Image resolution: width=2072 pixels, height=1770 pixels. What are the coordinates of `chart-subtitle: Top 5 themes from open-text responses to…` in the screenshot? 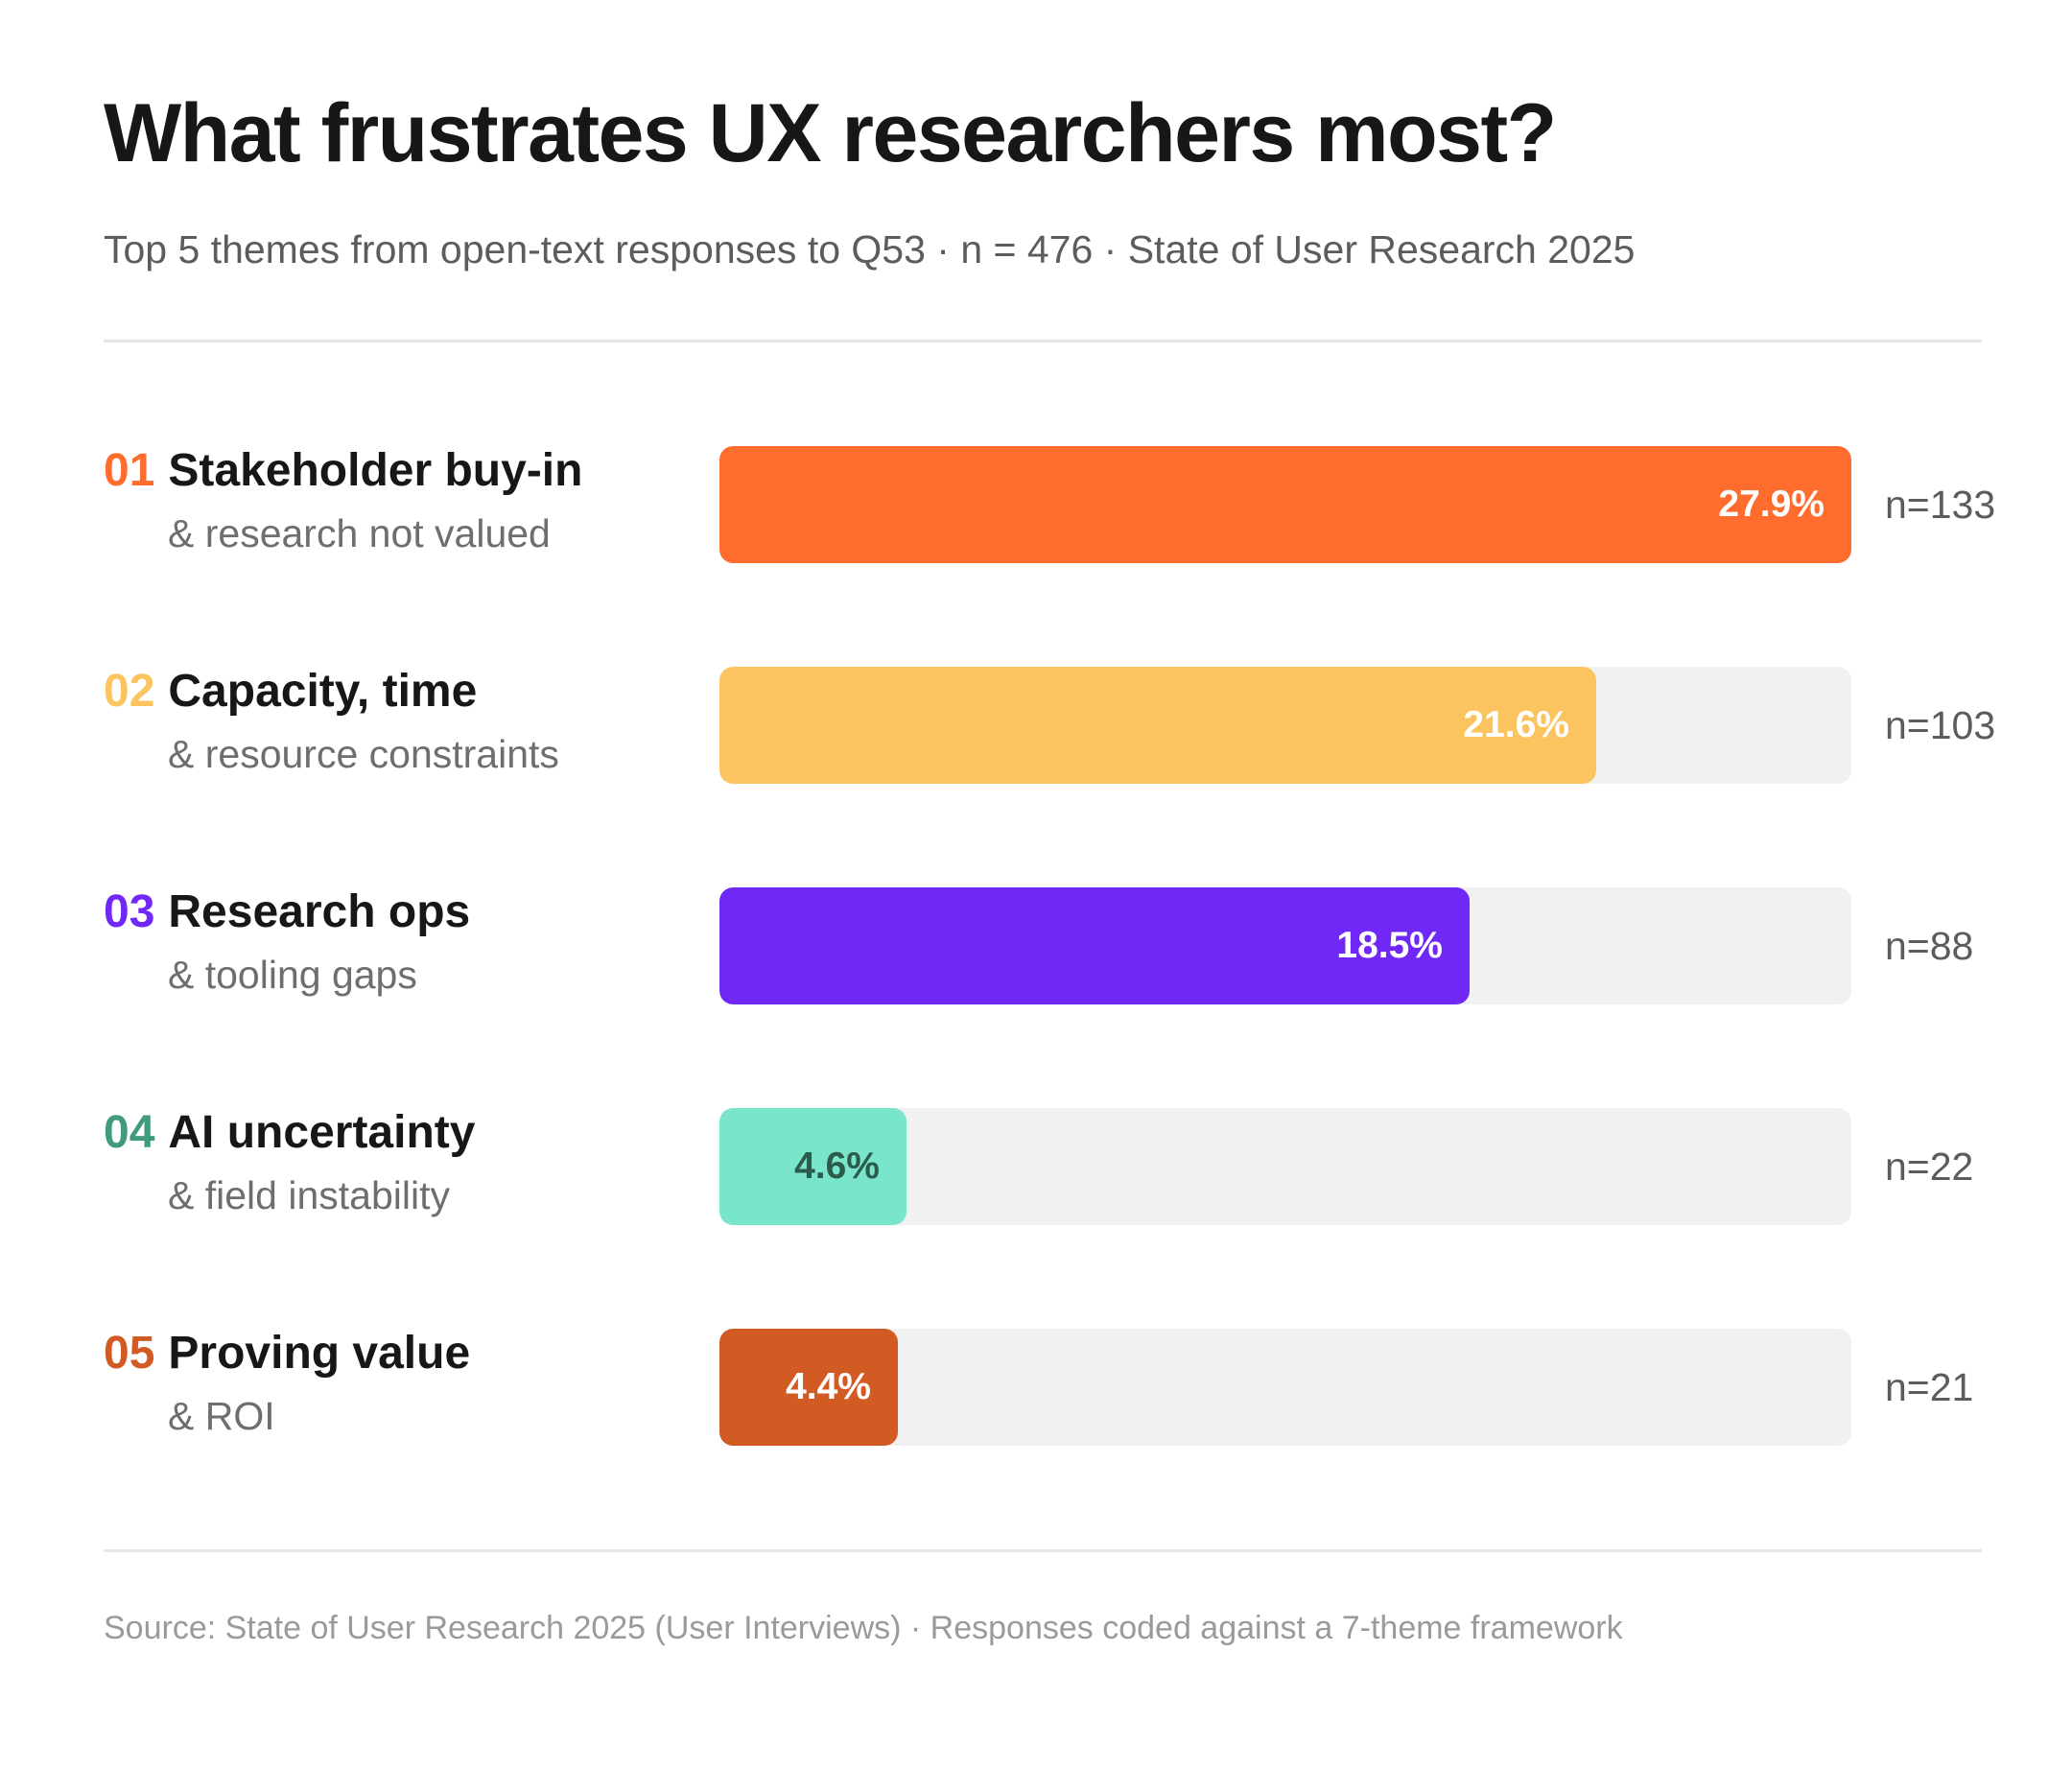 It's located at (870, 249).